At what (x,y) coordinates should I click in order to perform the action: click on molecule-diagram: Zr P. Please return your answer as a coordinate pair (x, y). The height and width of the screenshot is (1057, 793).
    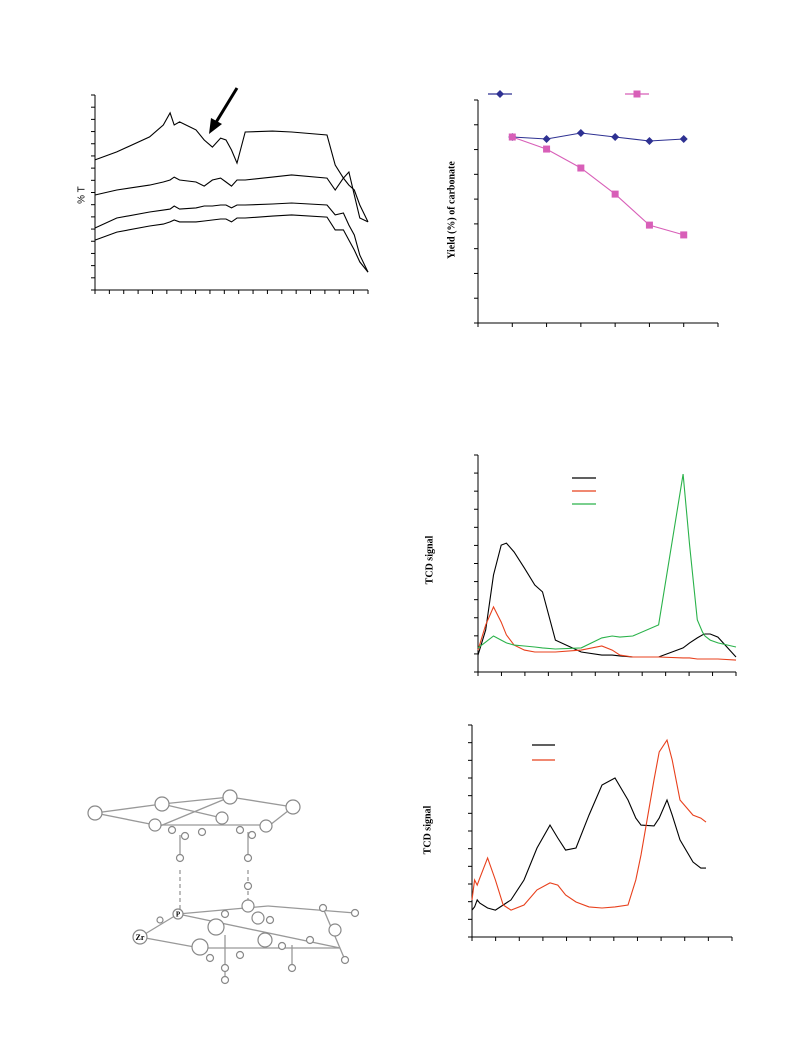
    Looking at the image, I should click on (223, 887).